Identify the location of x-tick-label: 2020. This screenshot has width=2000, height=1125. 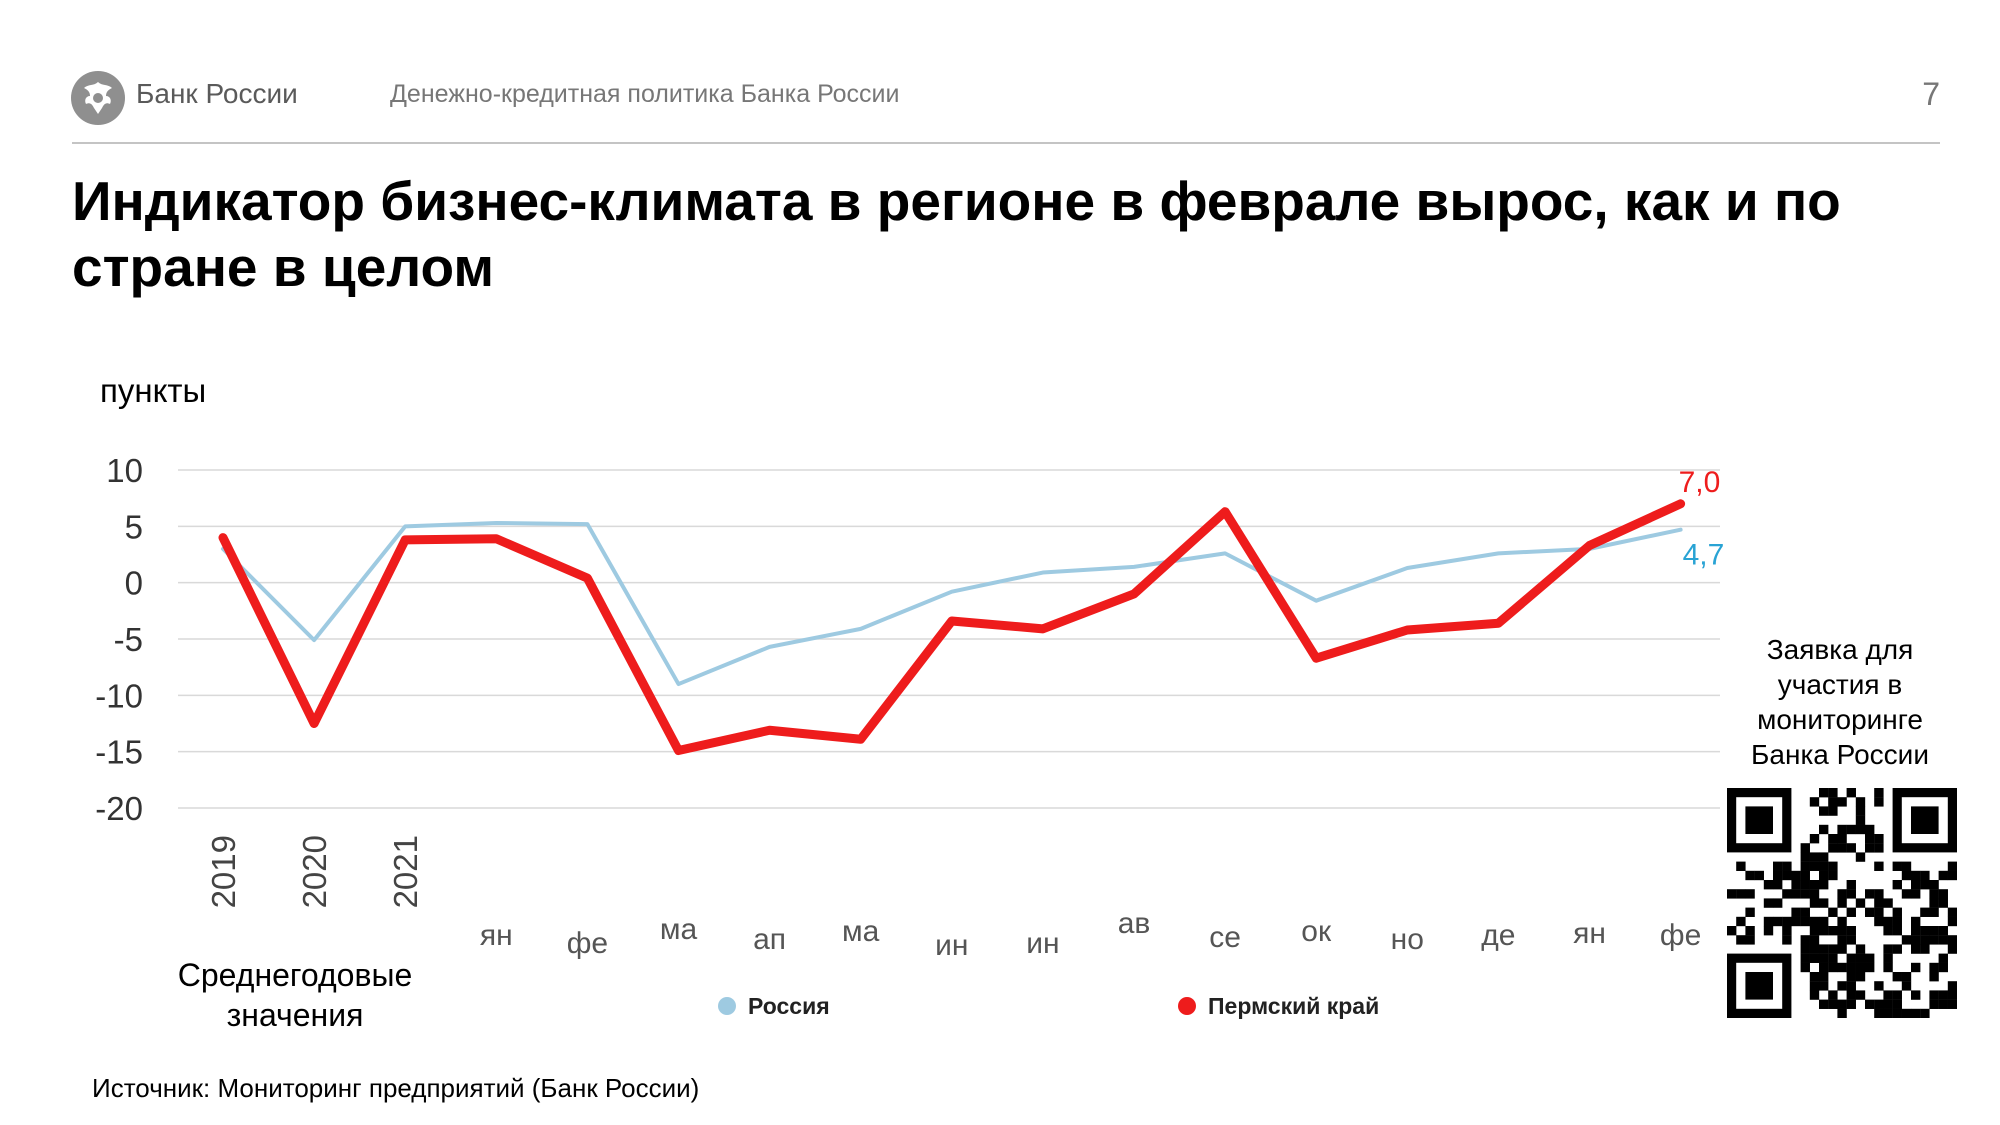
(314, 871).